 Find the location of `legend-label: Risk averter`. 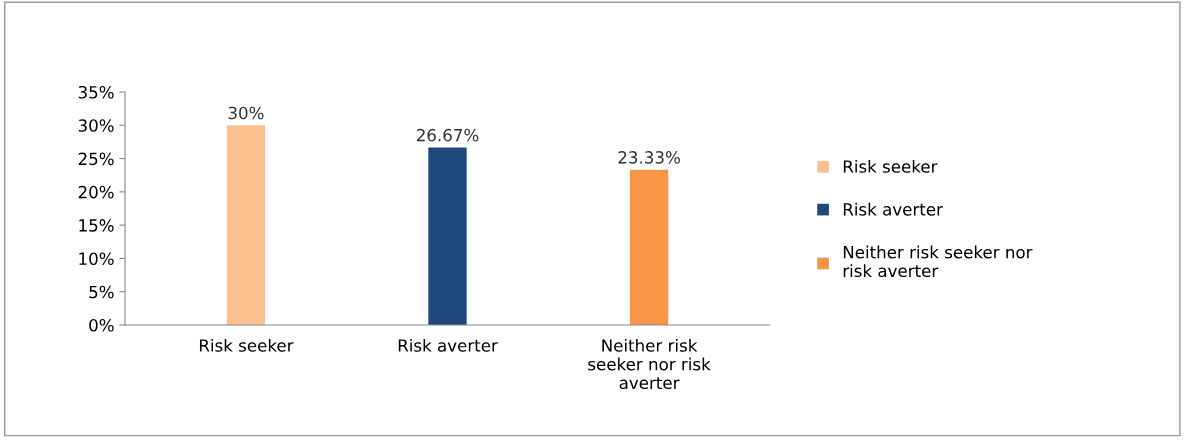

legend-label: Risk averter is located at coordinates (893, 209).